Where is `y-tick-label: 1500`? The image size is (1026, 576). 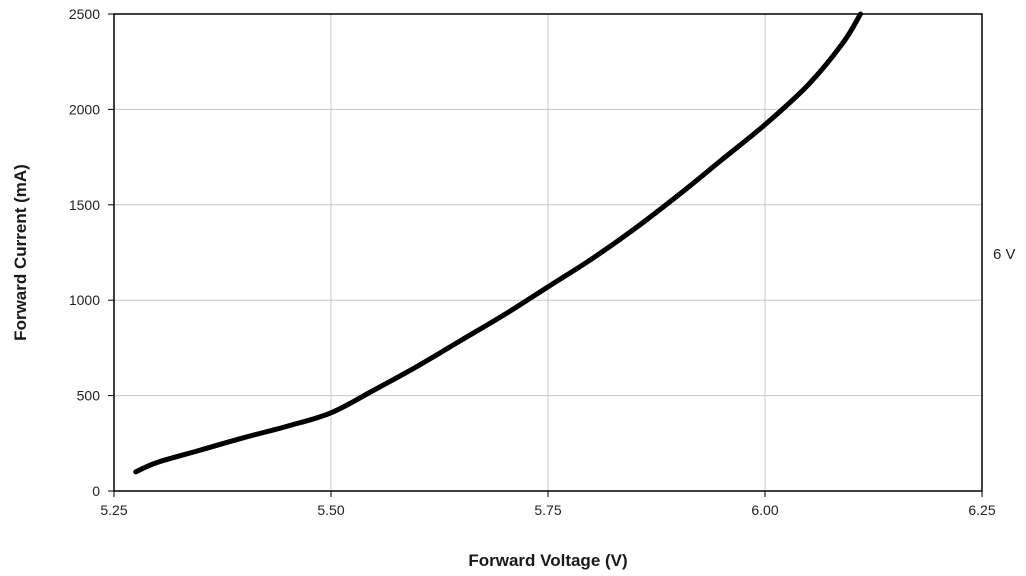
y-tick-label: 1500 is located at coordinates (84, 205).